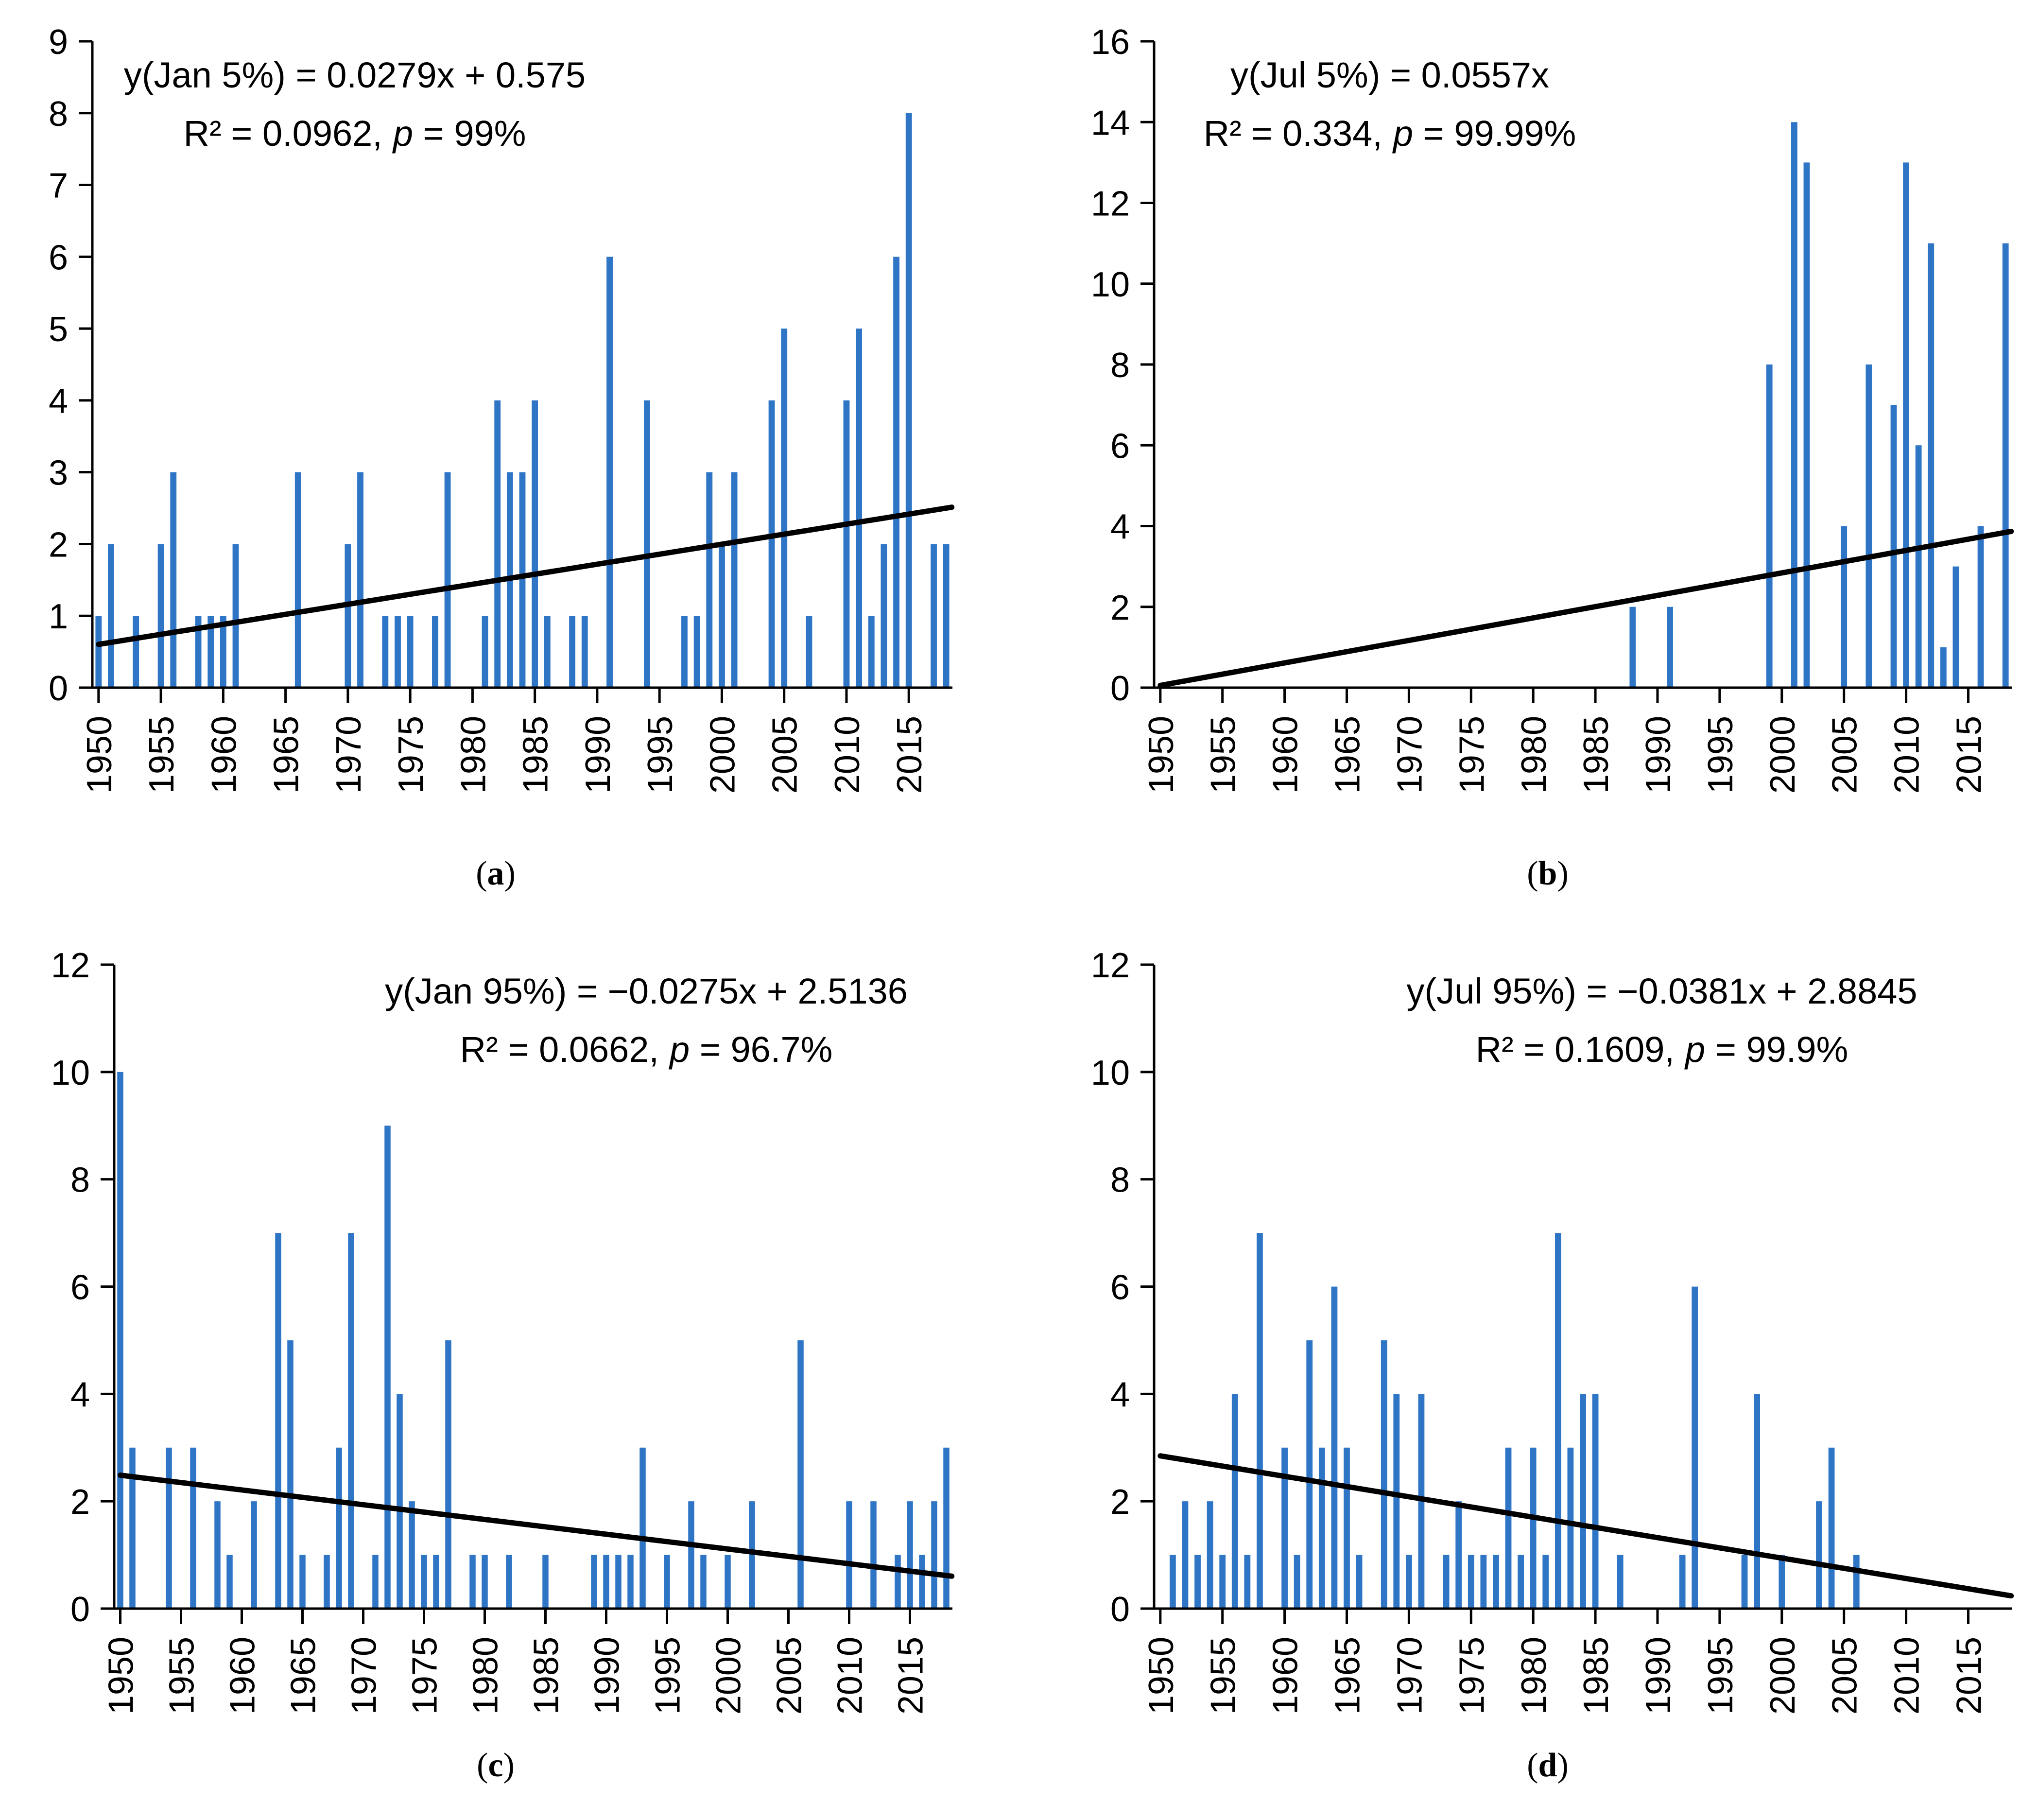 Image resolution: width=2021 pixels, height=1820 pixels. Describe the element at coordinates (536, 755) in the screenshot. I see `x-tick-label: 1985` at that location.